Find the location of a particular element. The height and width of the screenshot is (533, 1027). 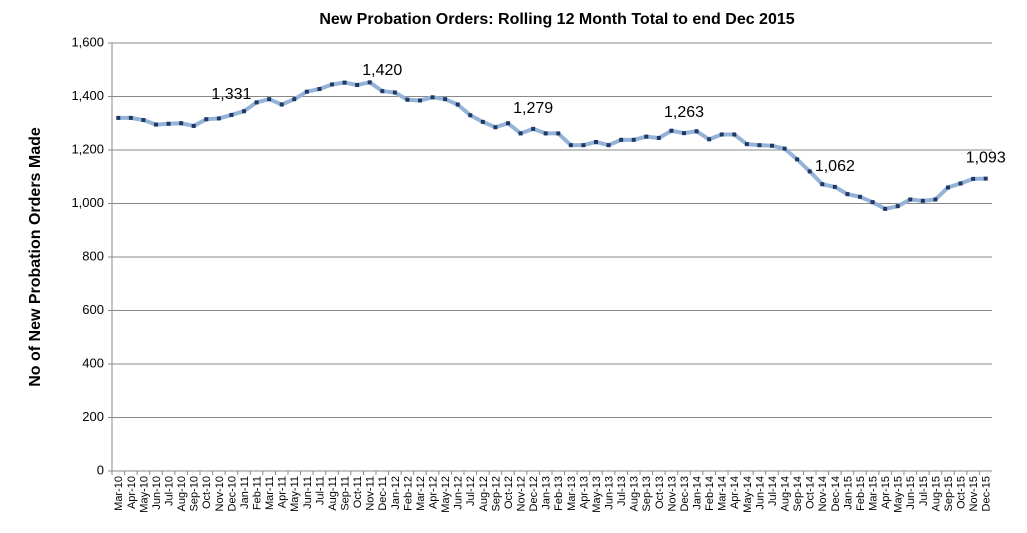

x-tick-label: Jun-11 is located at coordinates (308, 492).